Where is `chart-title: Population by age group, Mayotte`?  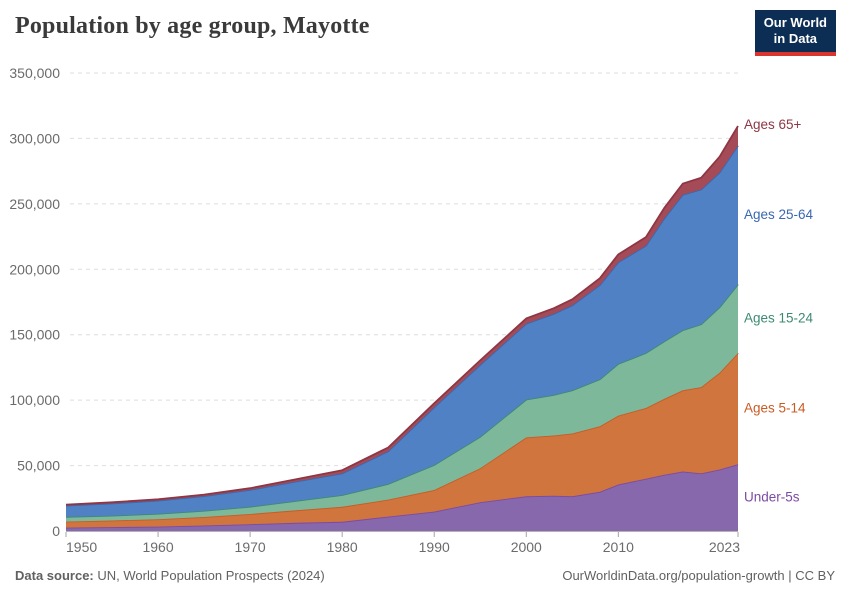 chart-title: Population by age group, Mayotte is located at coordinates (192, 26).